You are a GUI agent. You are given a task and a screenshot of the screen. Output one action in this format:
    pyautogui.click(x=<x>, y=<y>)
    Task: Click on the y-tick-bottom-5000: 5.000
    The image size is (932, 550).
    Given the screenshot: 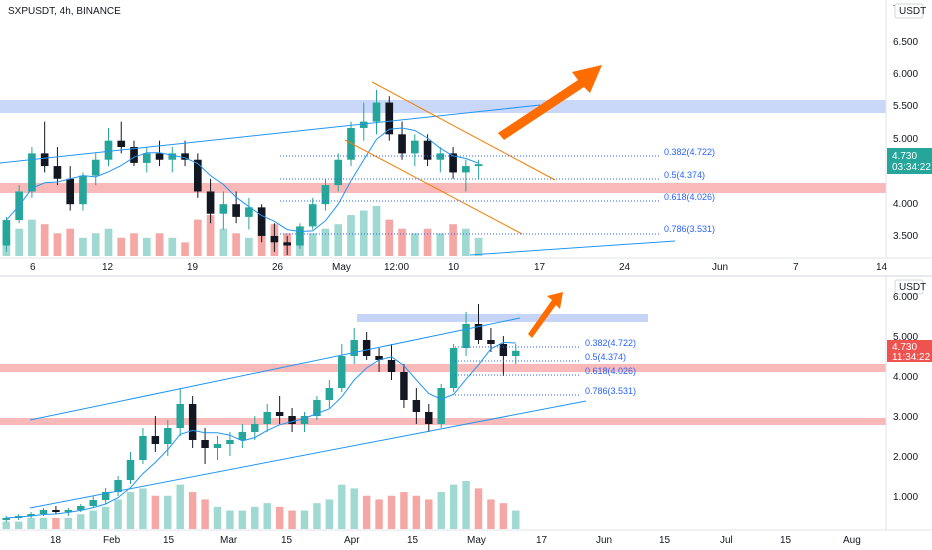 What is the action you would take?
    pyautogui.click(x=905, y=337)
    